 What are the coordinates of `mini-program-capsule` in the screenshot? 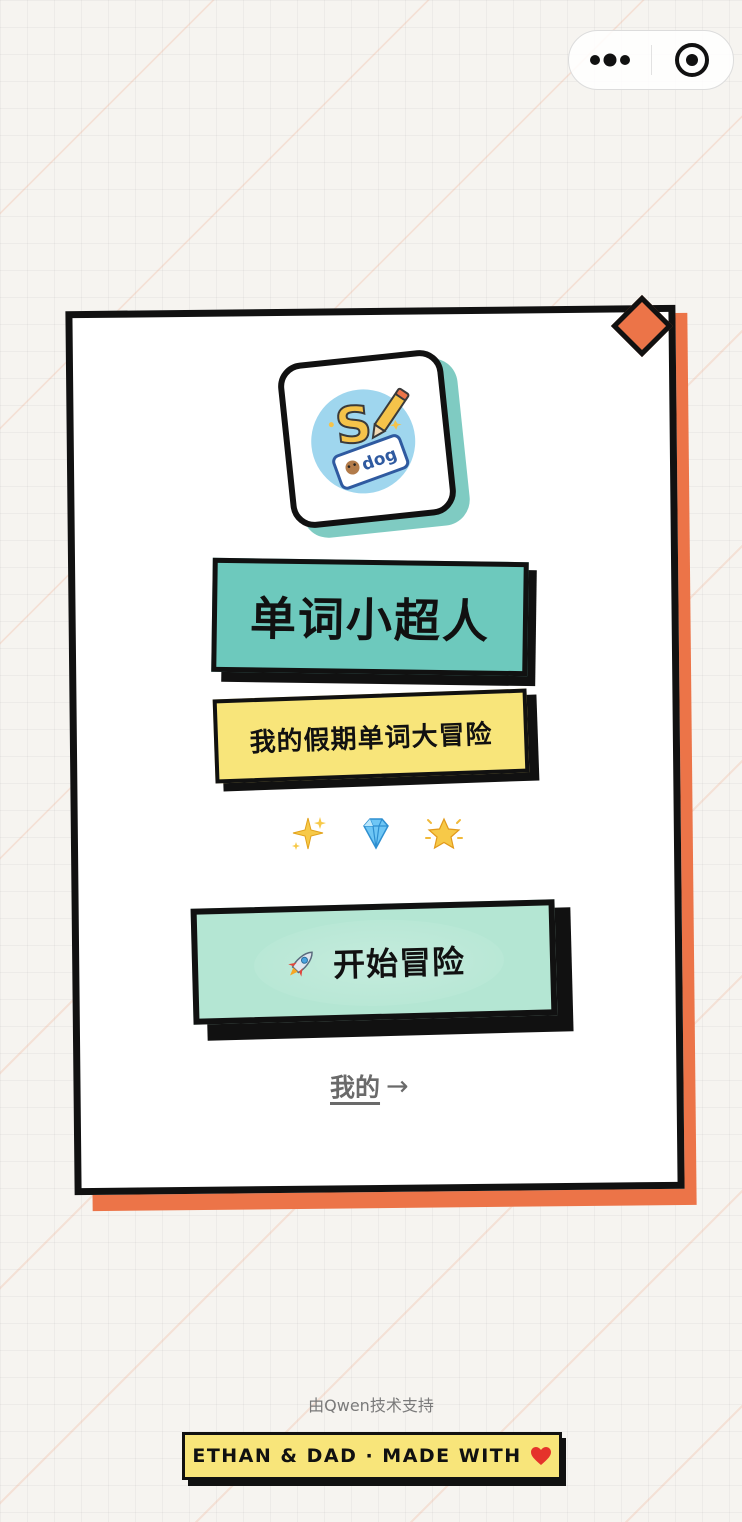 It's located at (651, 60).